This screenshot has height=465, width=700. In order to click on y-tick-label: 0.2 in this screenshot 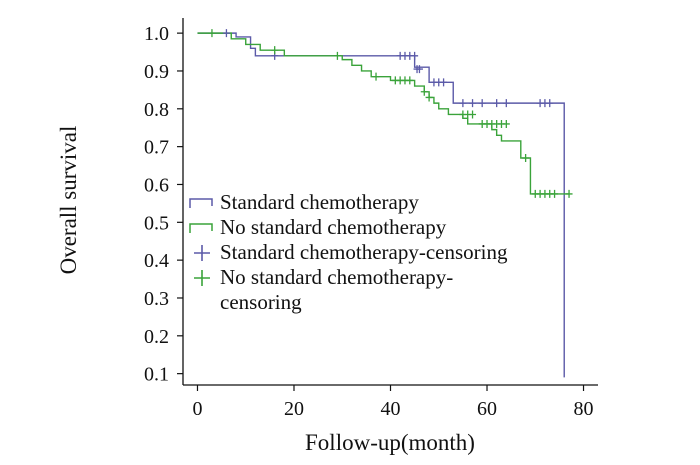, I will do `click(156, 337)`.